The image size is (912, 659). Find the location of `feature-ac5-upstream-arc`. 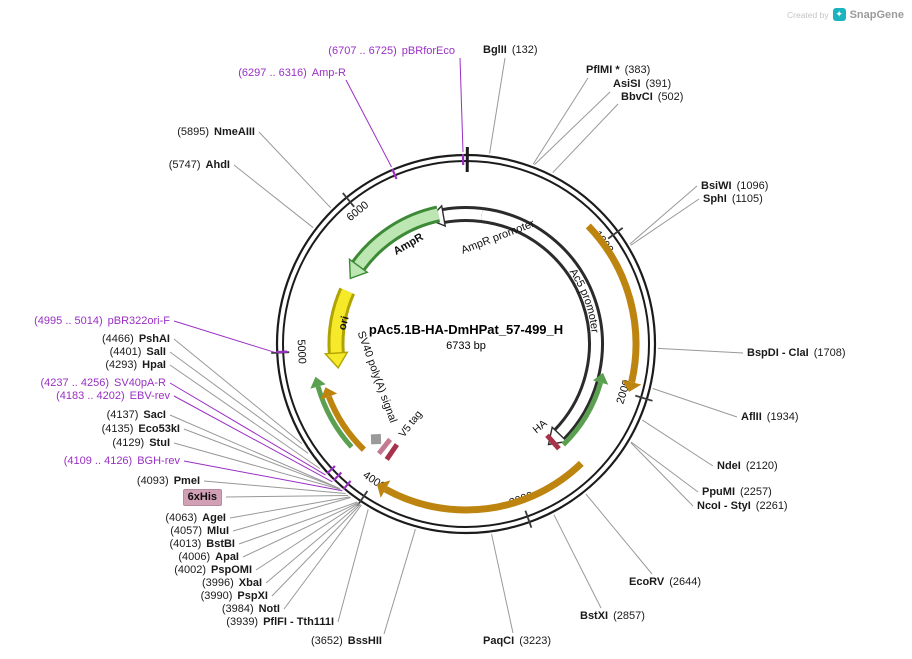

feature-ac5-upstream-arc is located at coordinates (613, 307).